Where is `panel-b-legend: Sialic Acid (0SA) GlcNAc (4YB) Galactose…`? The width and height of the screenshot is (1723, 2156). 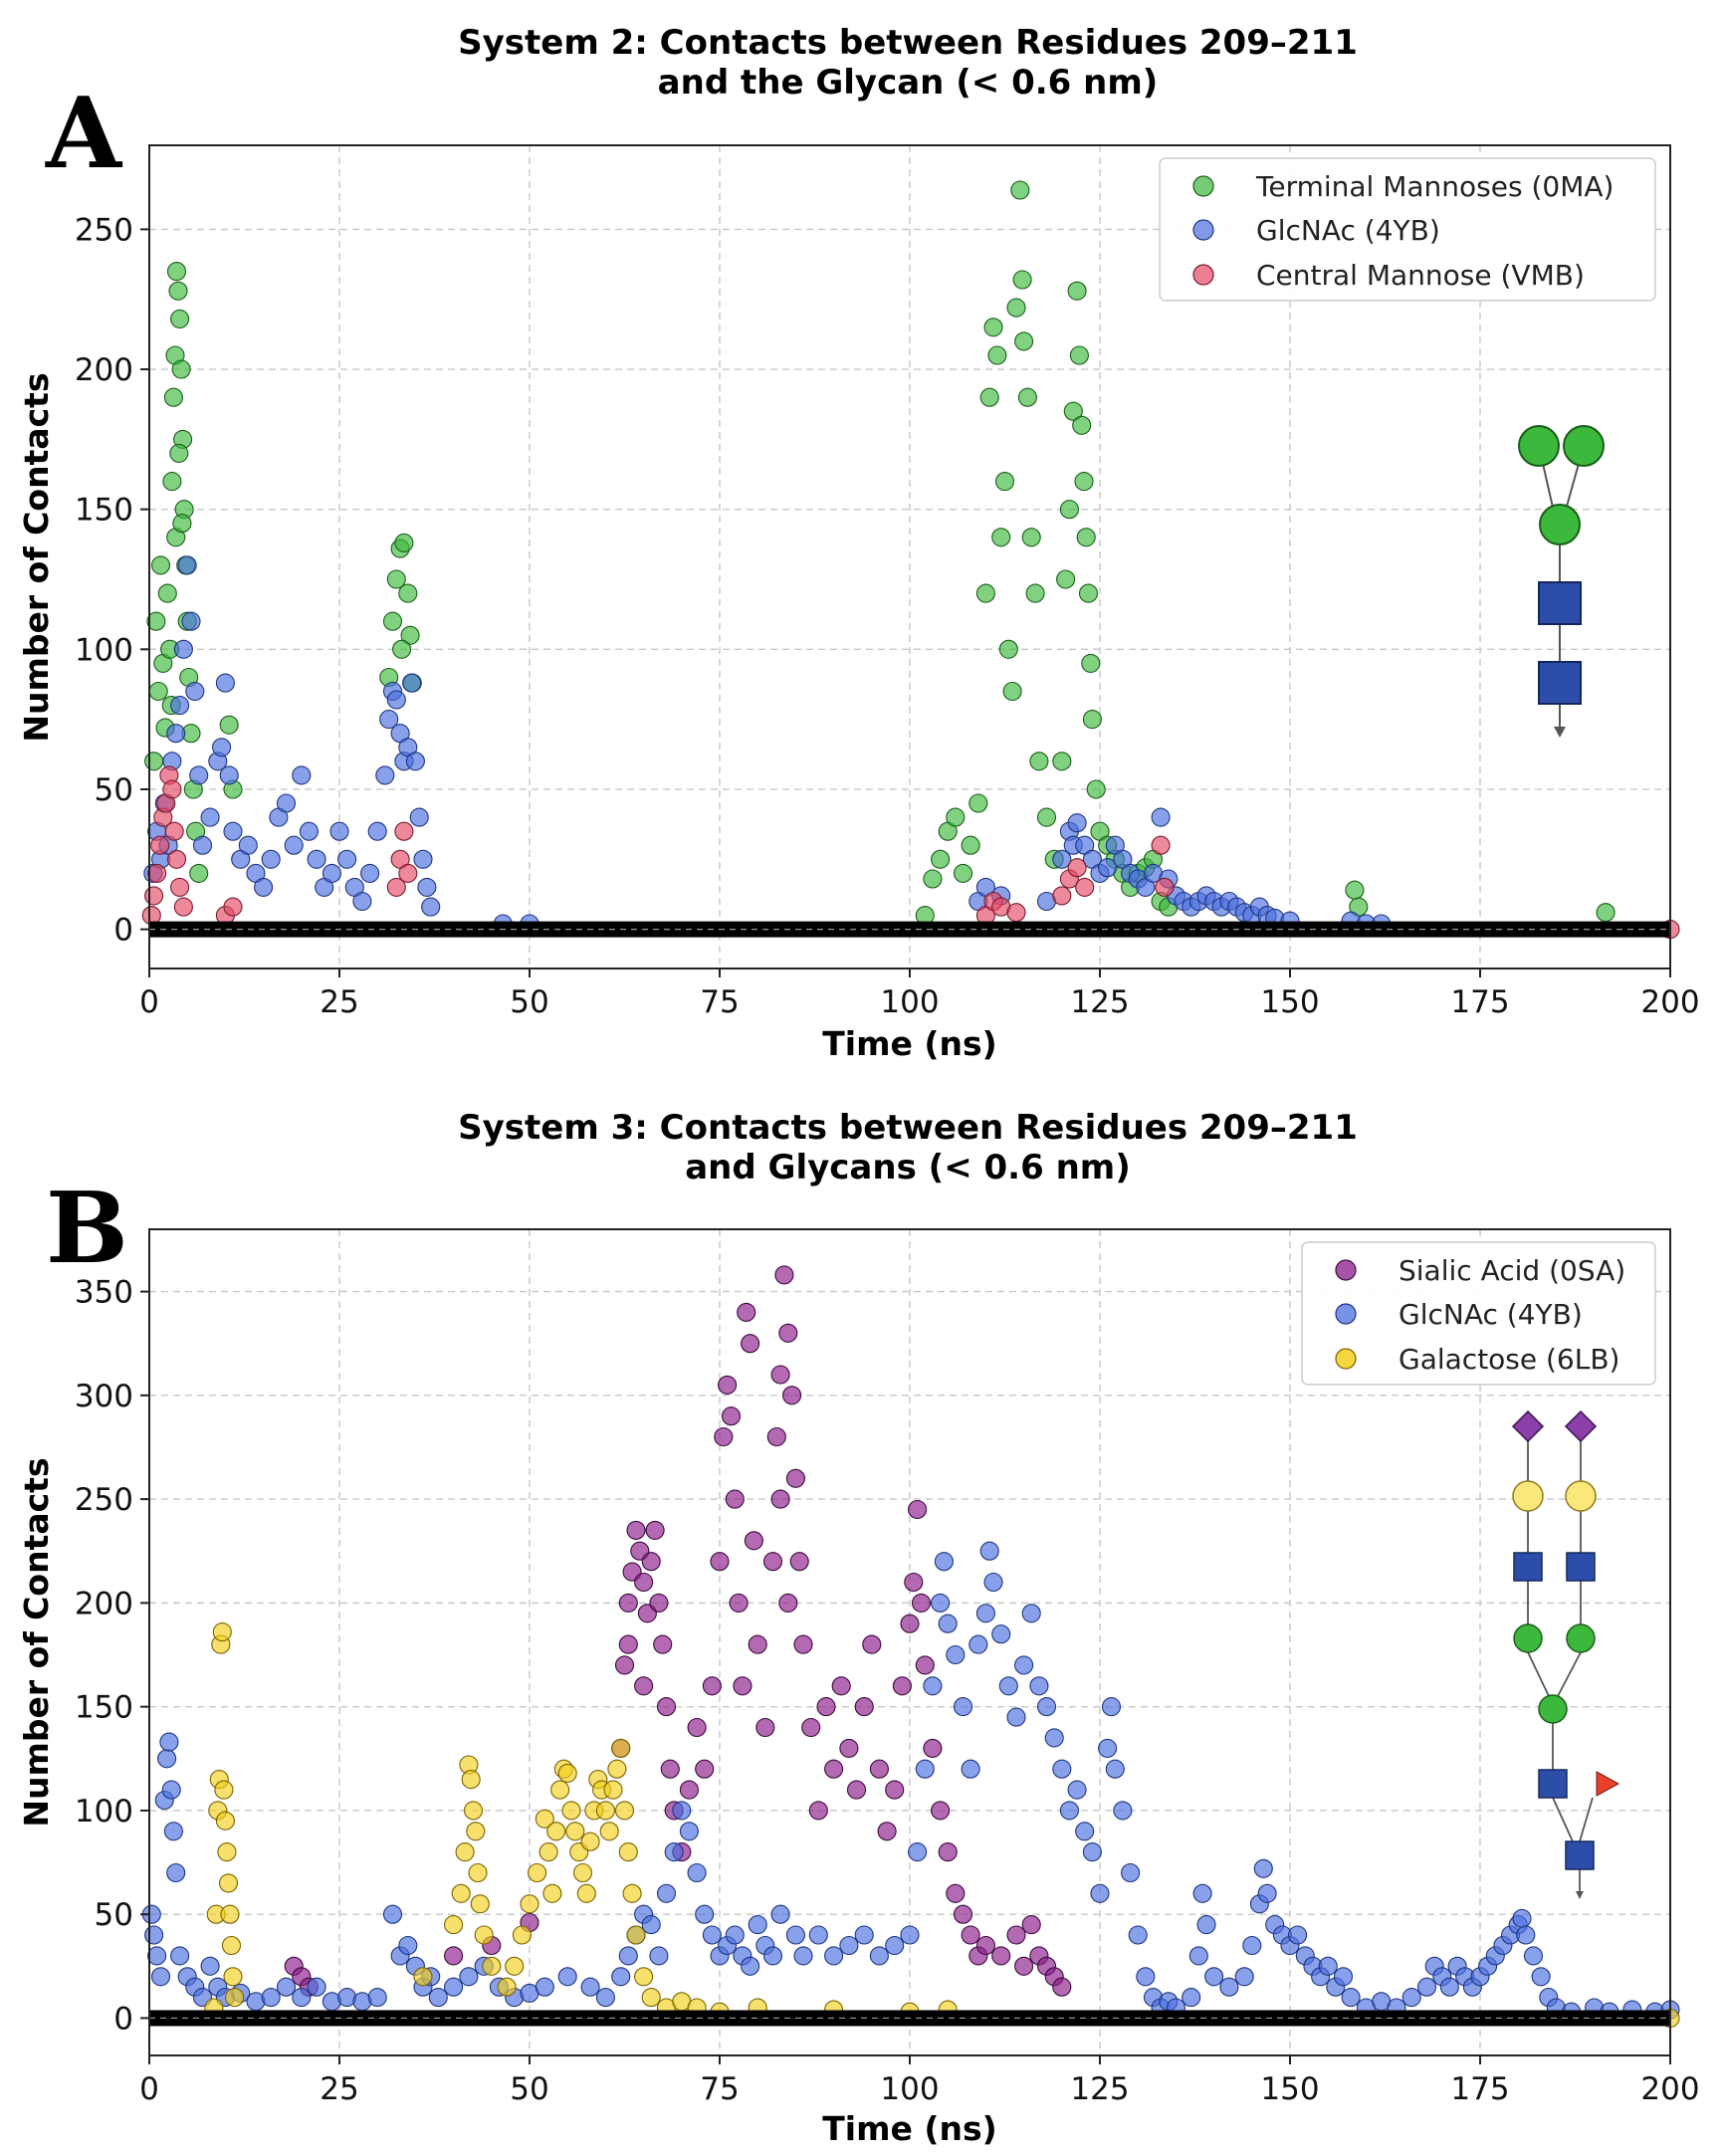
panel-b-legend: Sialic Acid (0SA) GlcNAc (4YB) Galactose… is located at coordinates (1478, 1313).